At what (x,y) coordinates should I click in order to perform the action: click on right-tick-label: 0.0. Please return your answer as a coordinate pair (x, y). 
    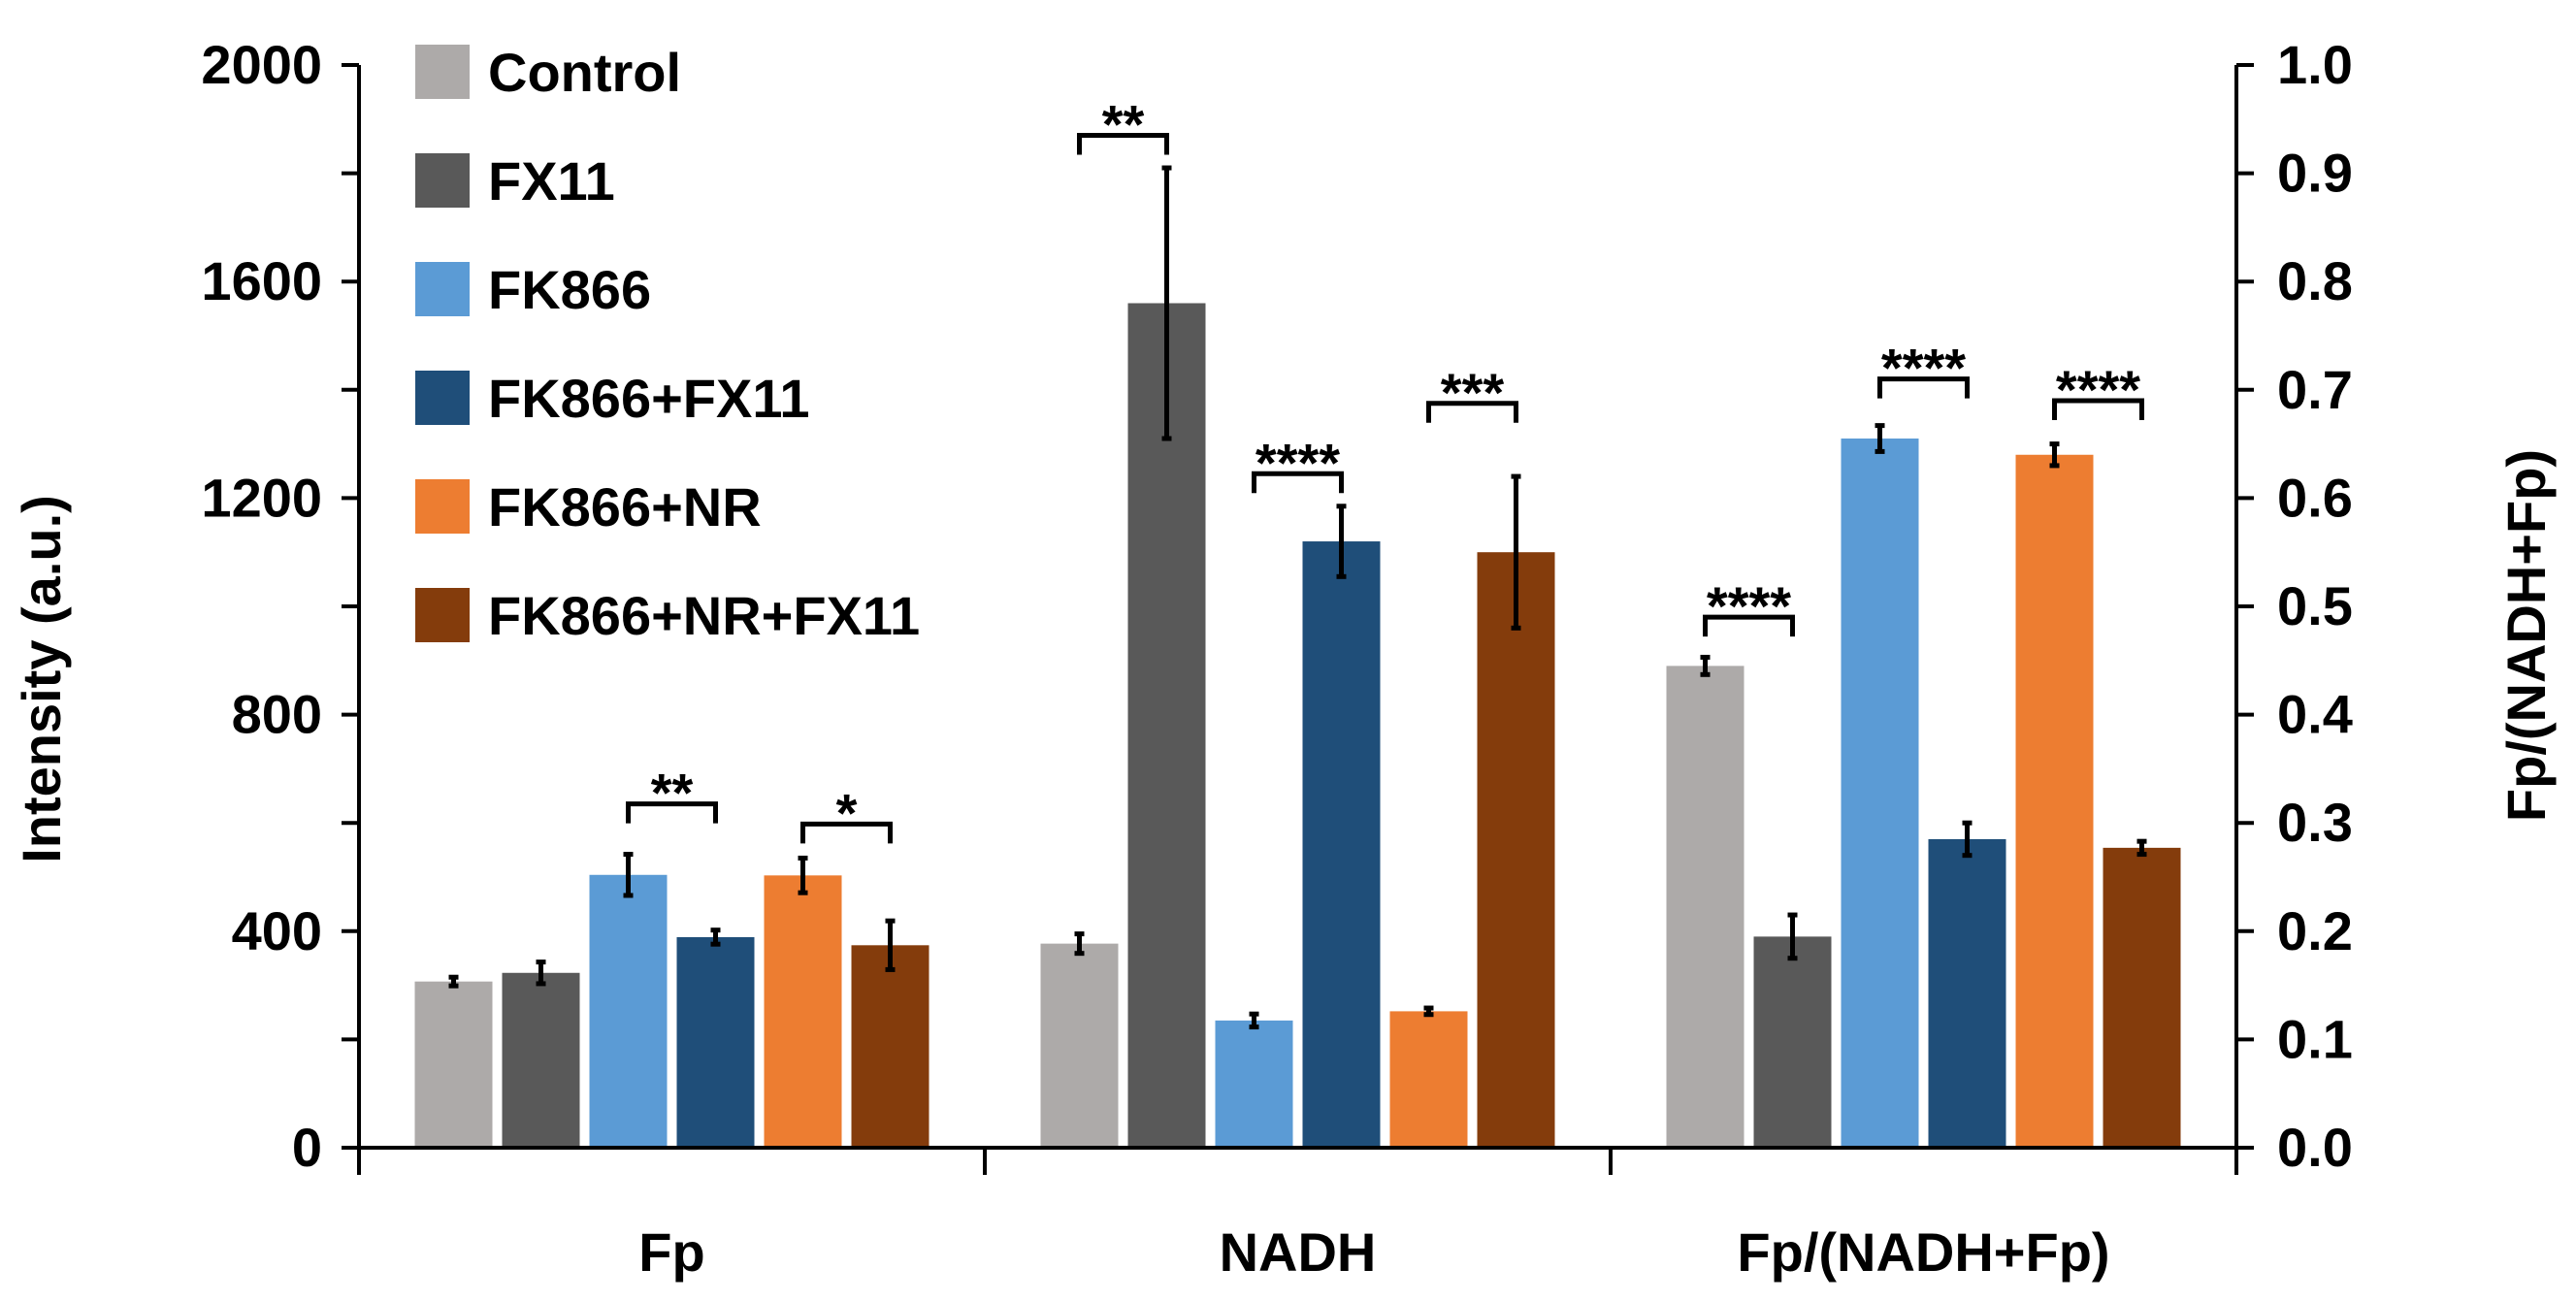
    Looking at the image, I should click on (2315, 1148).